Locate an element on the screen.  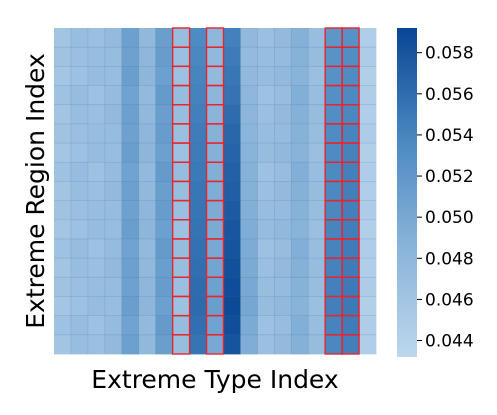
colorbar-tick-label: 0.048 is located at coordinates (449, 259).